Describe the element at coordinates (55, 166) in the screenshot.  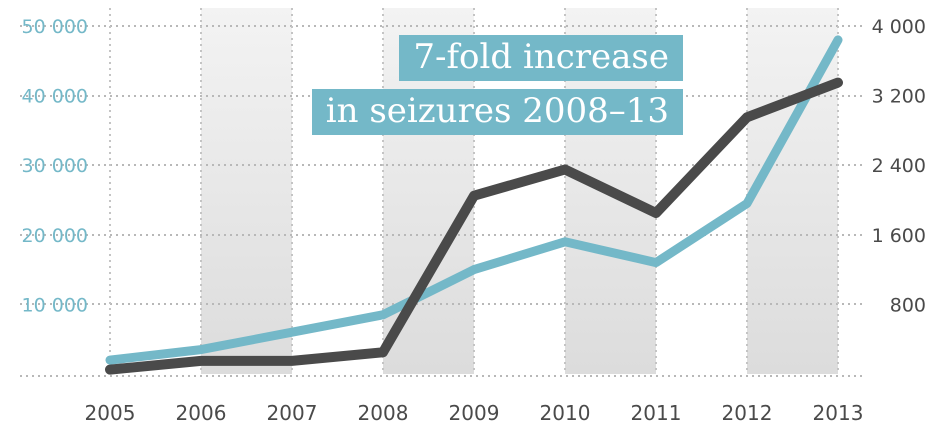
I see `left-axis-tick-label: 30 000` at that location.